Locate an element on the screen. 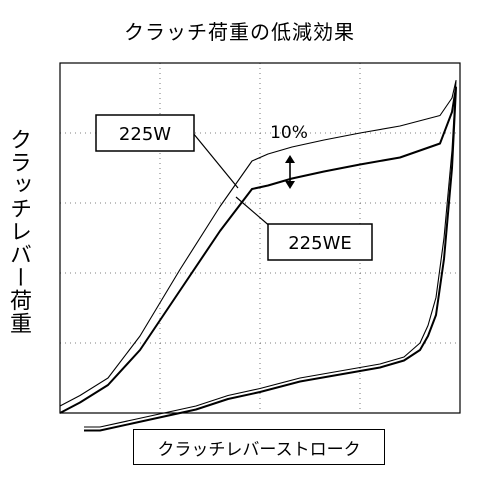  label-225we: 225WE is located at coordinates (320, 243).